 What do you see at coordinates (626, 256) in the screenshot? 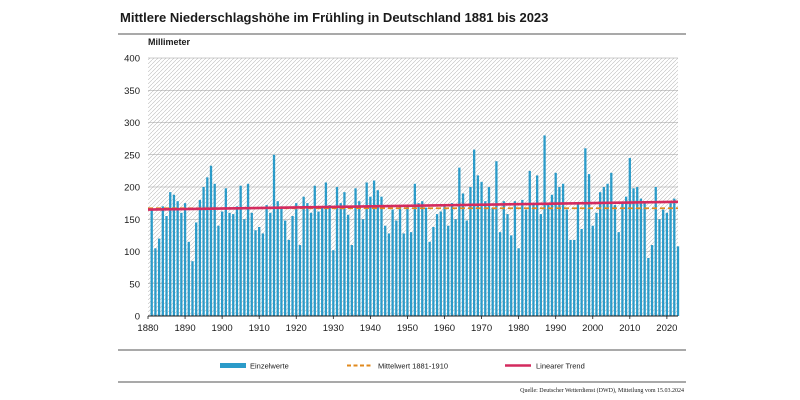
I see `bar-2009` at bounding box center [626, 256].